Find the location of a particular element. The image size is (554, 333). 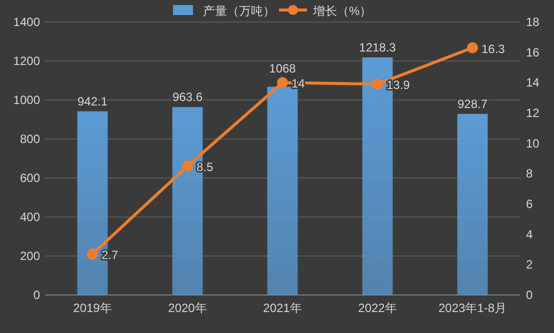

y-tick-label: 400 is located at coordinates (30, 217).